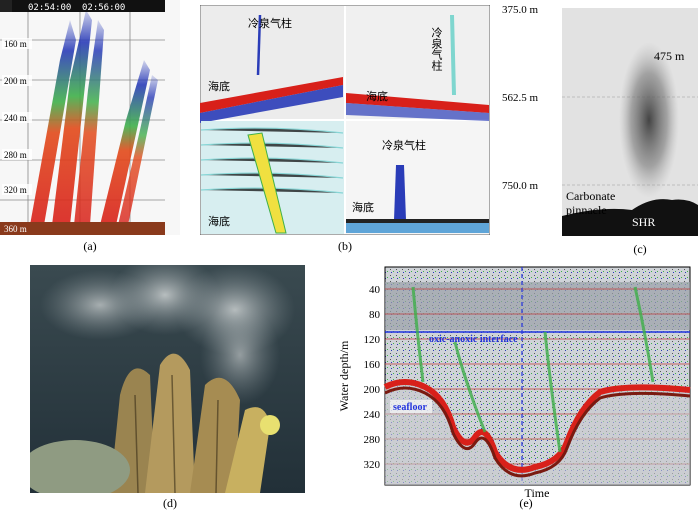 This screenshot has width=700, height=514. What do you see at coordinates (49, 8) in the screenshot?
I see `time-label-1: 02:54:00` at bounding box center [49, 8].